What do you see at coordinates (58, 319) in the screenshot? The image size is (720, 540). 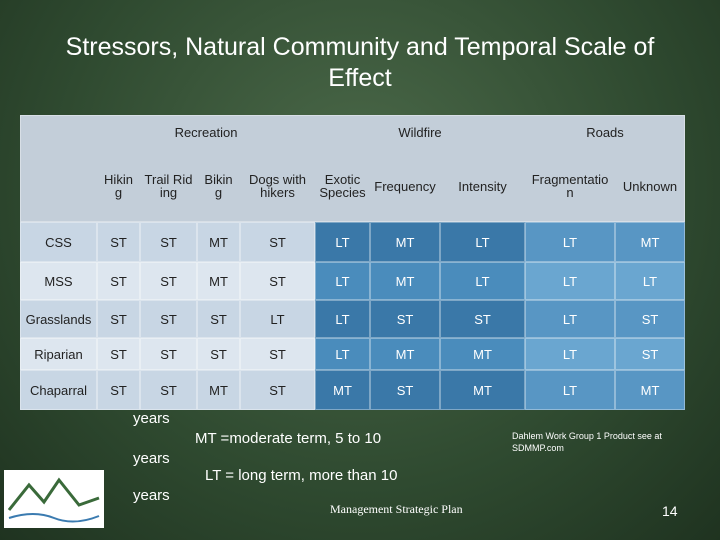 I see `row-header: Grasslands` at bounding box center [58, 319].